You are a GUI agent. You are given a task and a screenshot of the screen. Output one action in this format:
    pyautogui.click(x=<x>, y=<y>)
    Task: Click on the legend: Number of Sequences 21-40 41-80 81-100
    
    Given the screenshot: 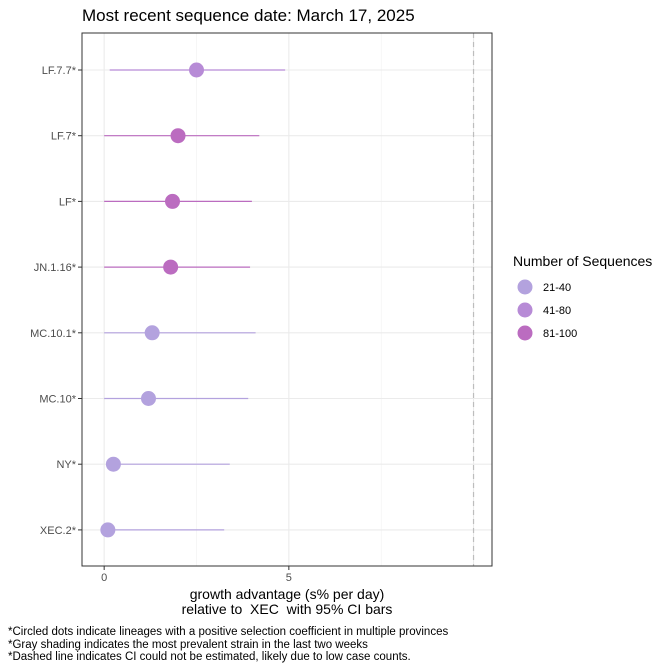 What is the action you would take?
    pyautogui.click(x=582, y=297)
    